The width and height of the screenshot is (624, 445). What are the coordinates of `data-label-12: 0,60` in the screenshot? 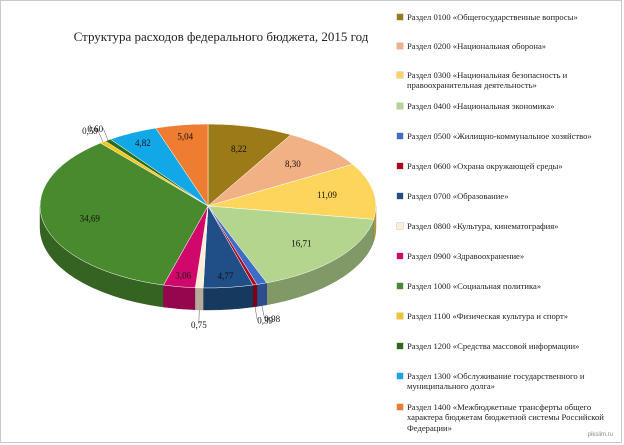 It's located at (95, 129).